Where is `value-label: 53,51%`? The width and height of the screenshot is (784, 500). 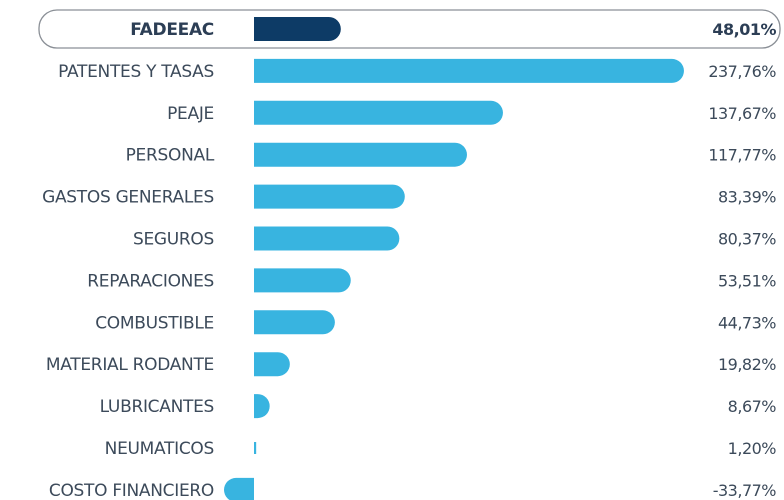
value-label: 53,51% is located at coordinates (747, 280).